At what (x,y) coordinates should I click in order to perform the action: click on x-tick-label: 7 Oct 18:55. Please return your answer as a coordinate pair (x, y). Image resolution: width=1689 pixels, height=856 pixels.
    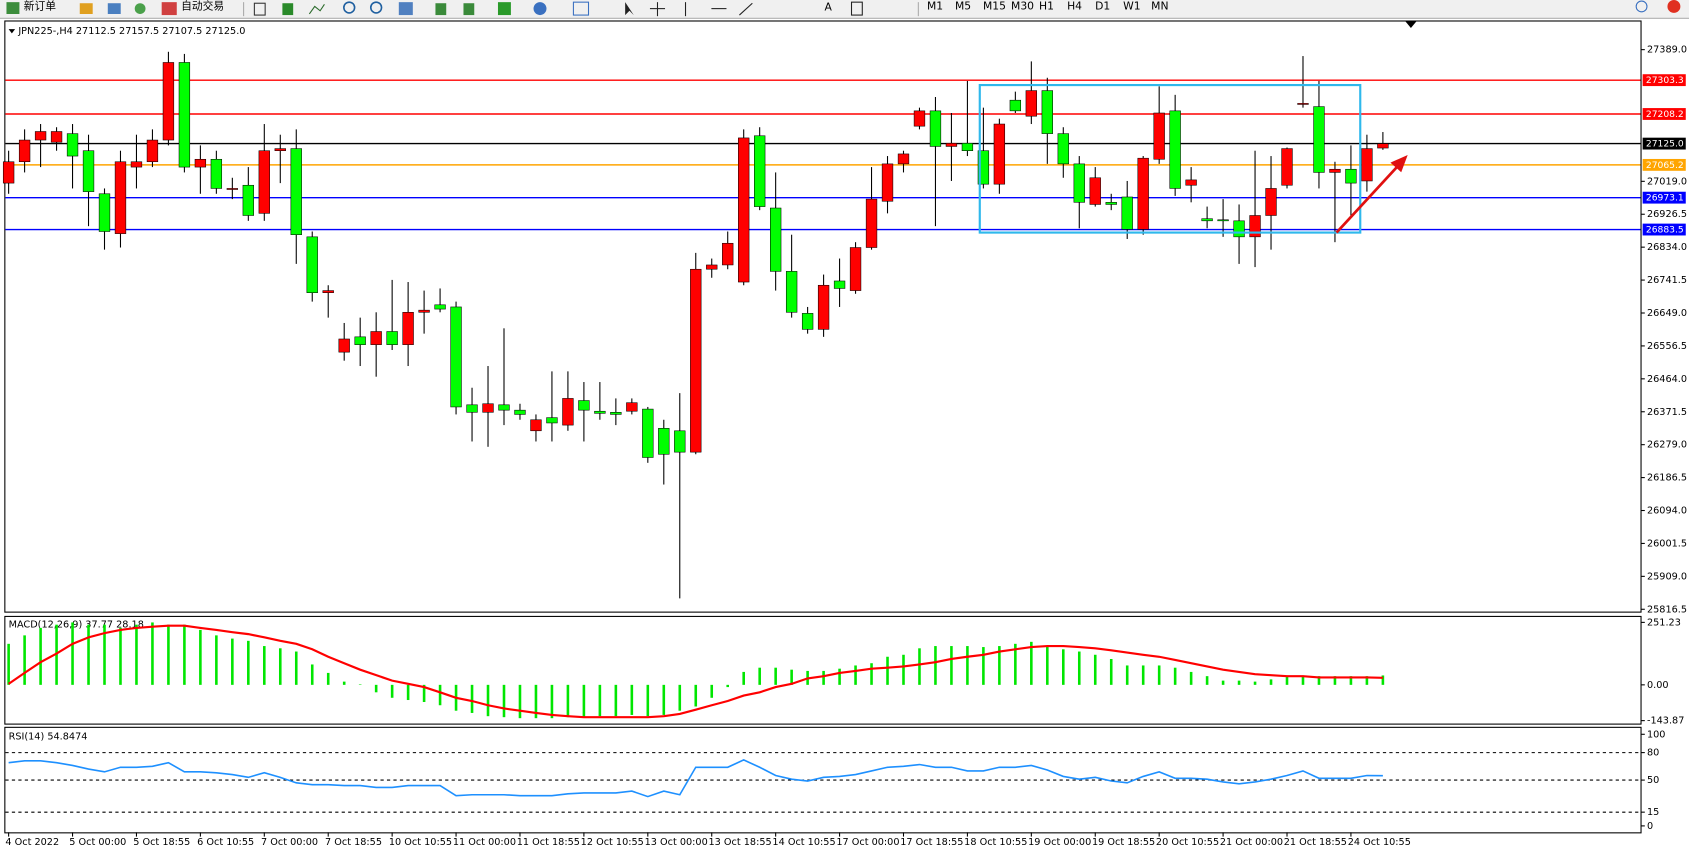
    Looking at the image, I should click on (353, 842).